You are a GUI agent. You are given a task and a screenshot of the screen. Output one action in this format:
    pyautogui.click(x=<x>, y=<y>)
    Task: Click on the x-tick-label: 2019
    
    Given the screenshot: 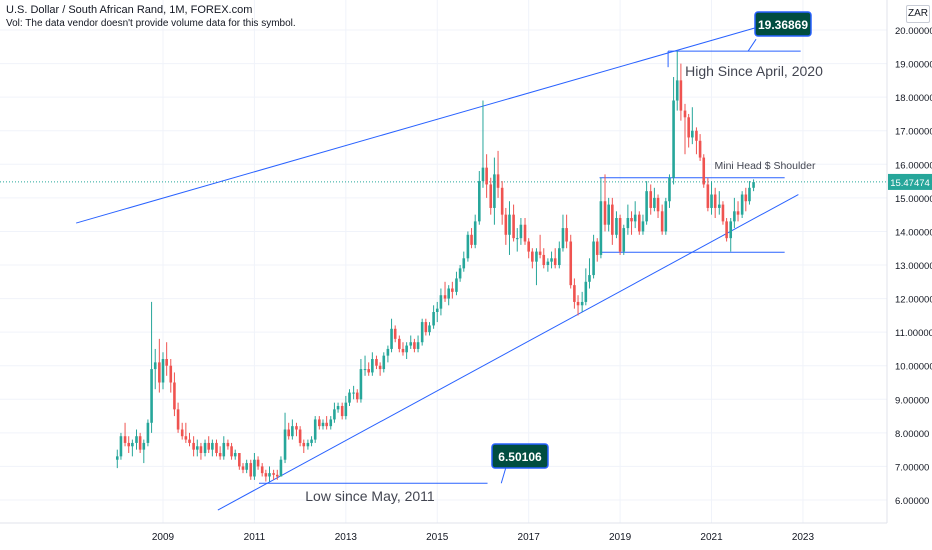 What is the action you would take?
    pyautogui.click(x=620, y=537)
    